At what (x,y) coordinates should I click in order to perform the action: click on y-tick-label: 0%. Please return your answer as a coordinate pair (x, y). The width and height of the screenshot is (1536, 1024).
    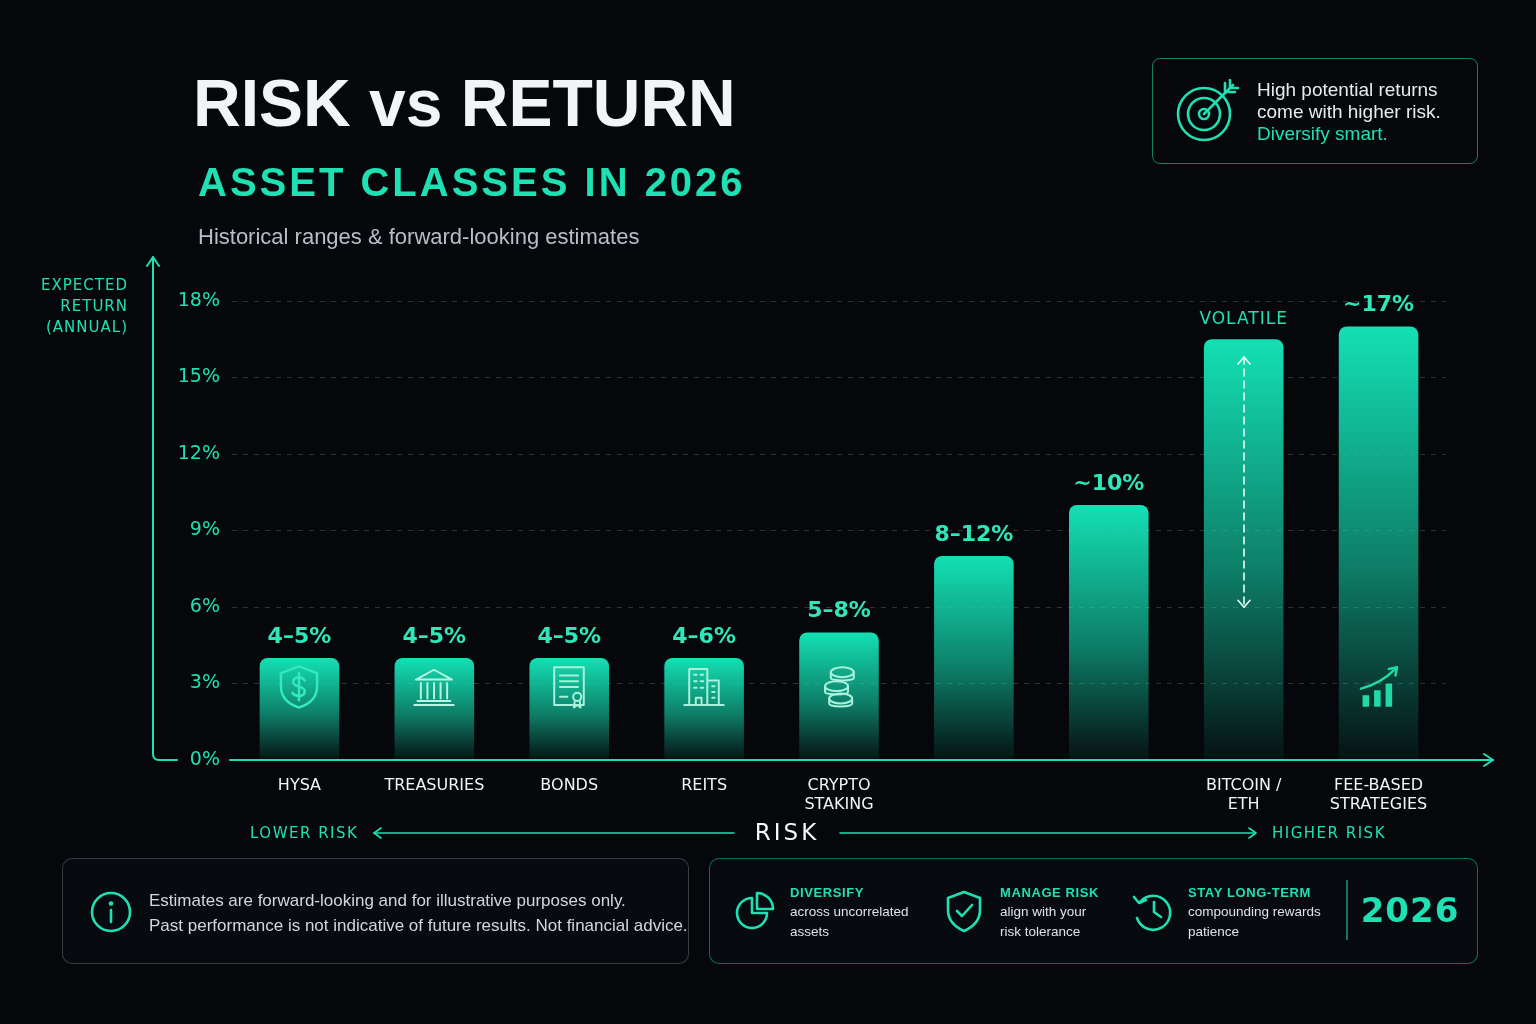
    Looking at the image, I should click on (204, 757).